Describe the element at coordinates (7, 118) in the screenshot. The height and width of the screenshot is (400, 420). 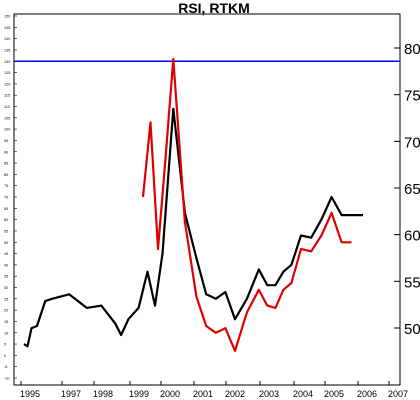
I see `left-tick-label: 105` at that location.